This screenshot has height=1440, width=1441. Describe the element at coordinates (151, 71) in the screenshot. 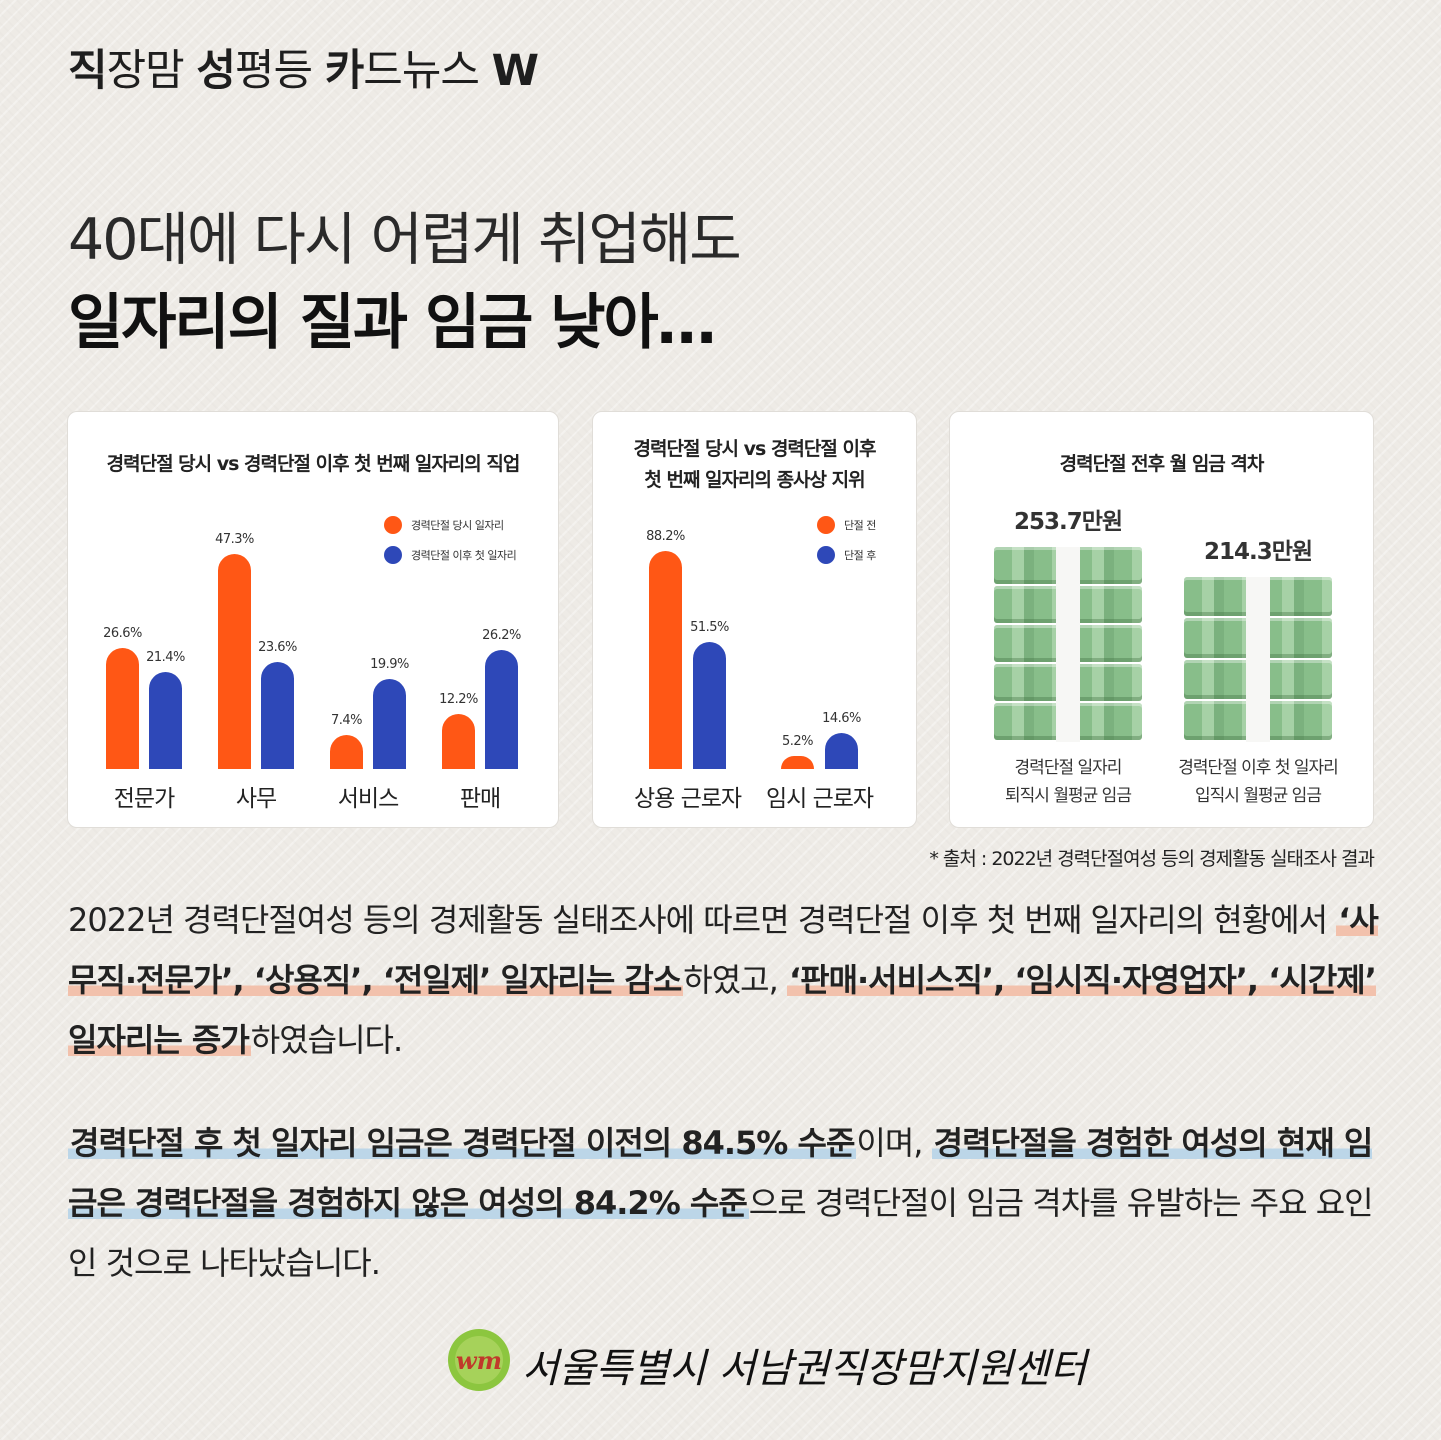

I see `series-title-part: 장맘` at that location.